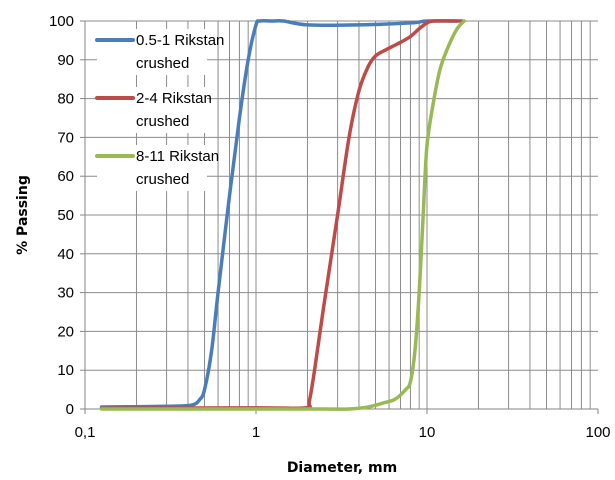 This screenshot has width=615, height=480. What do you see at coordinates (85, 432) in the screenshot?
I see `x-tick-label: 0,1` at bounding box center [85, 432].